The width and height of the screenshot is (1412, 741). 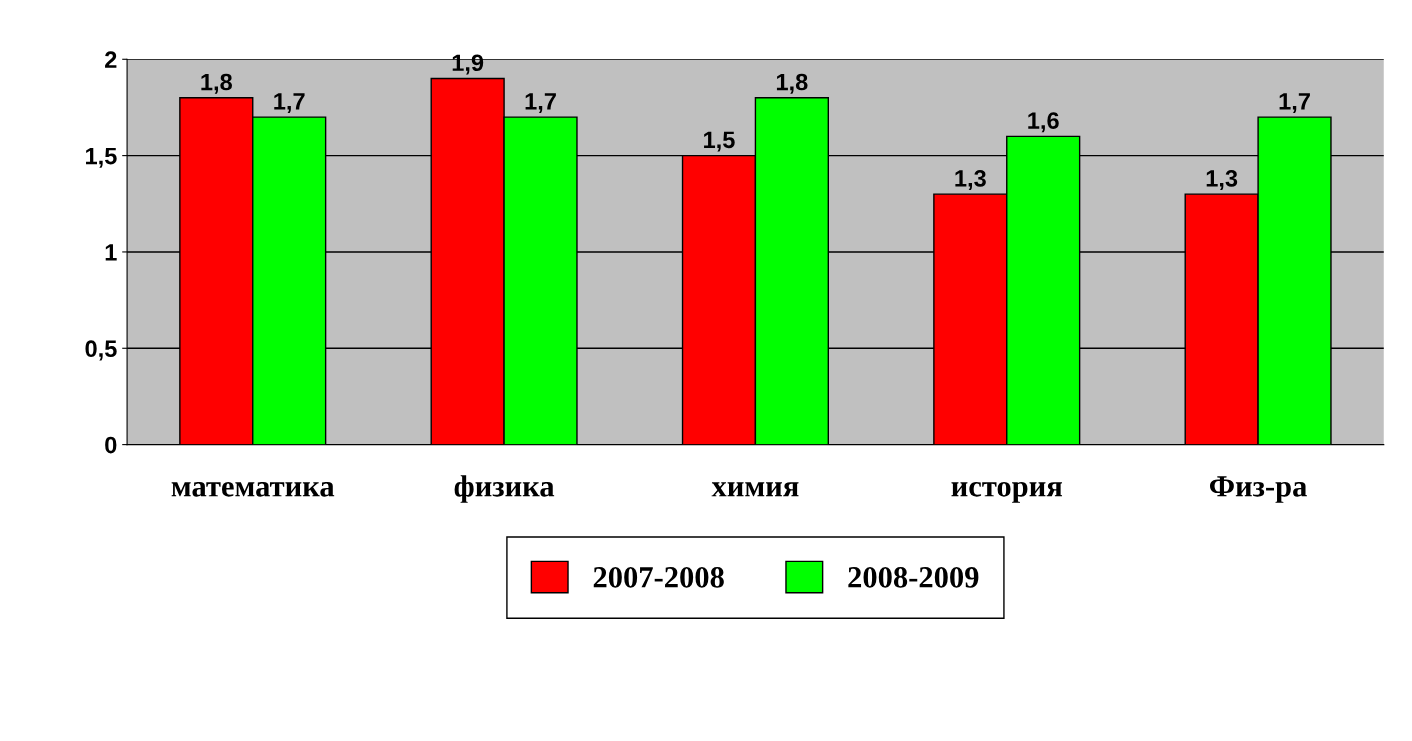 What do you see at coordinates (111, 252) in the screenshot?
I see `y-tick-label: 1` at bounding box center [111, 252].